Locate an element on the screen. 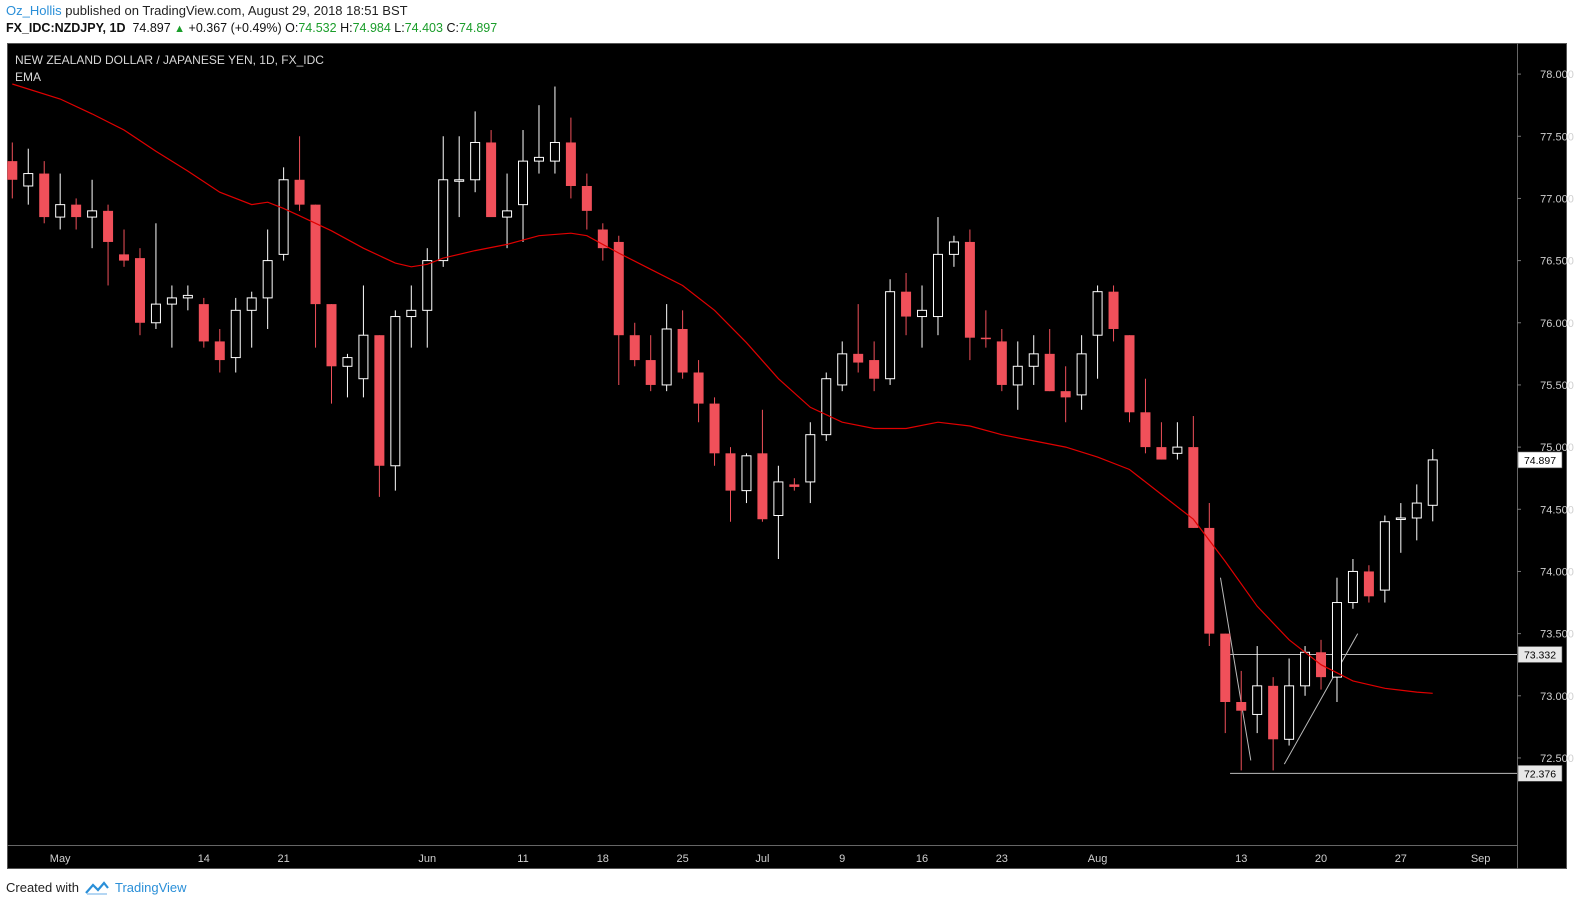  author-link: Oz_Hollis is located at coordinates (34, 10).